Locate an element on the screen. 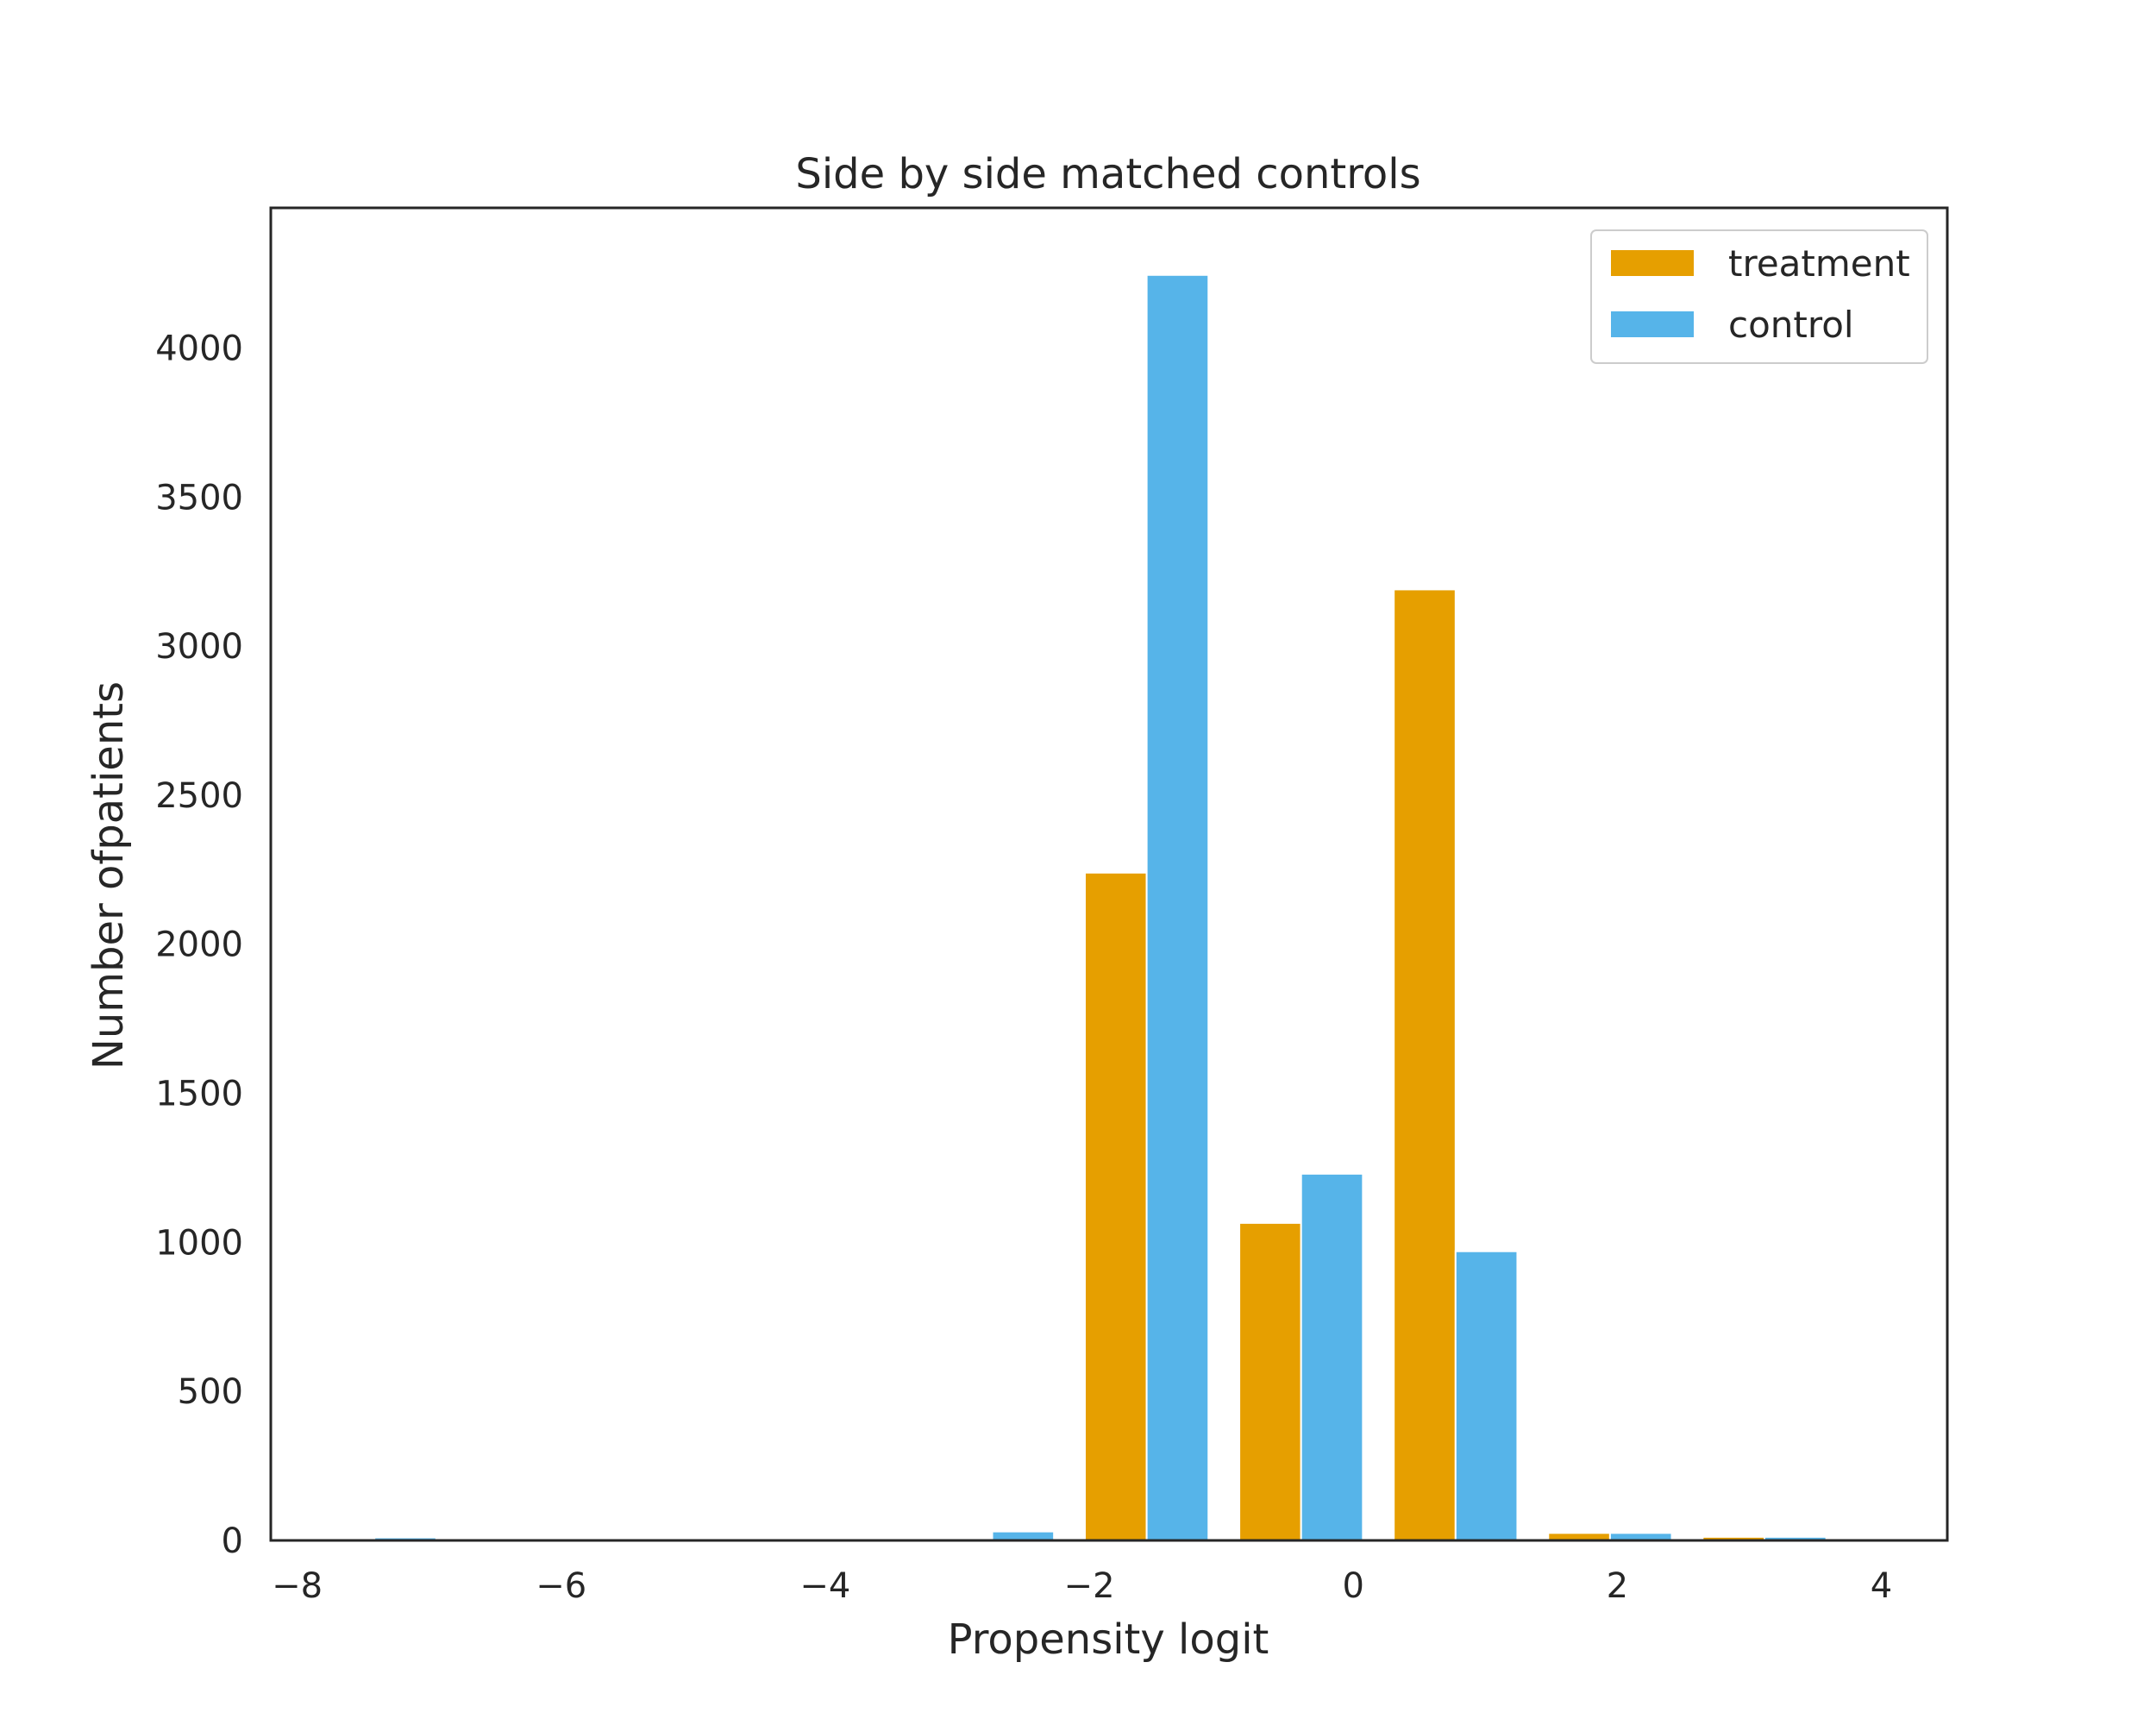 The width and height of the screenshot is (2156, 1725). y-tick-label-4: 2000 is located at coordinates (199, 945).